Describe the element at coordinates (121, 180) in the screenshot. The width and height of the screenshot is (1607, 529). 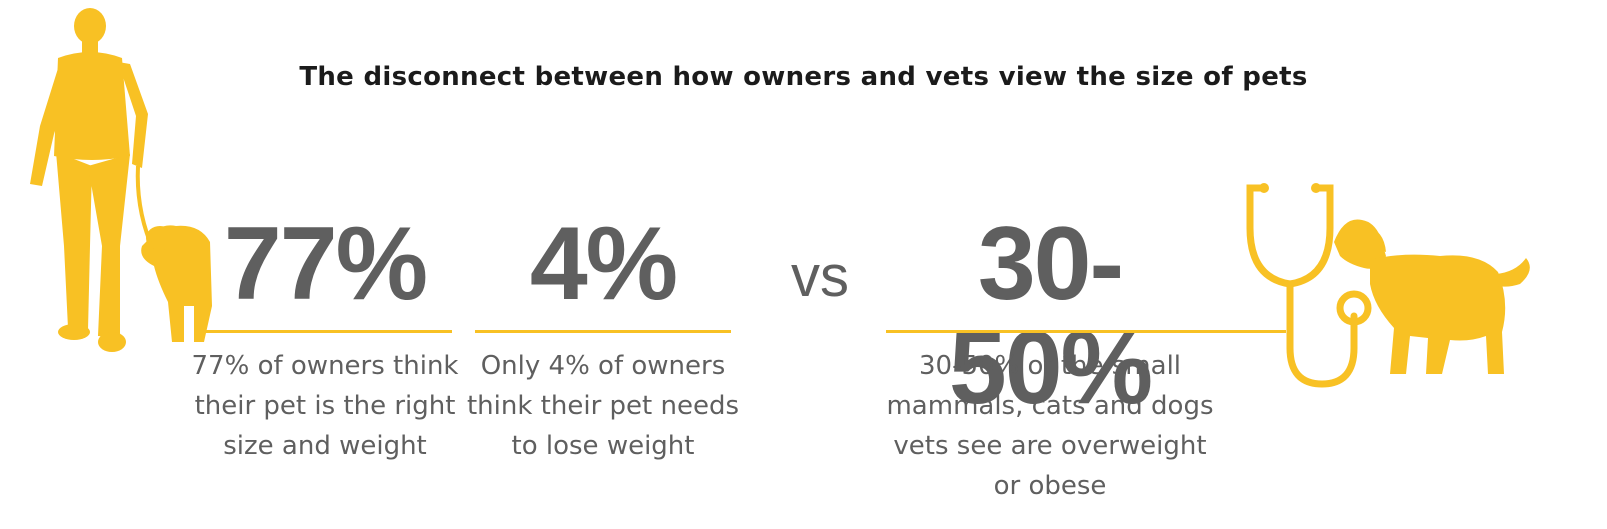
I see `person-walking-dog-icon` at that location.